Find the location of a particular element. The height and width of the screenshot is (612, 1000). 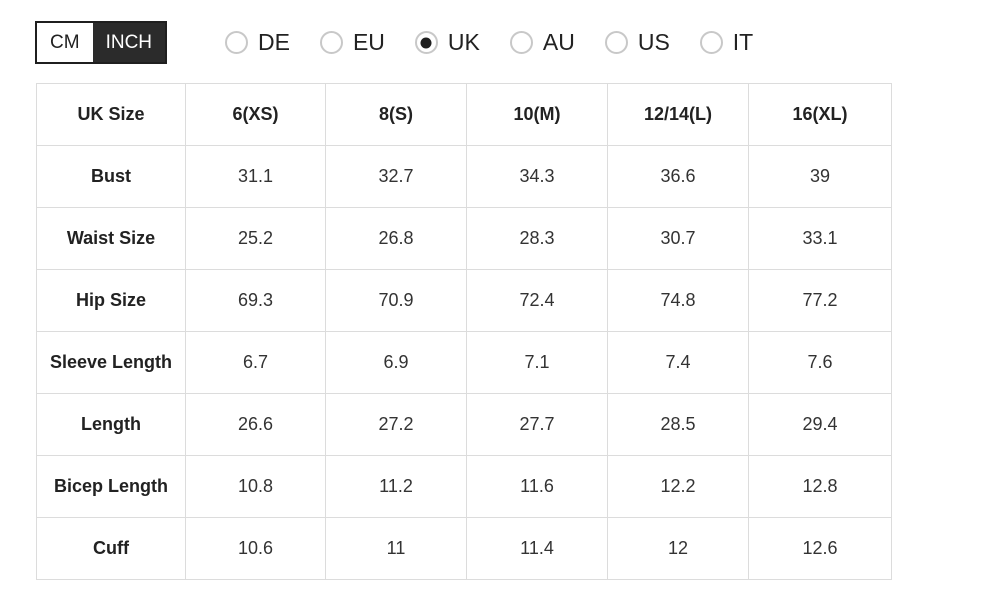

table-row: Bust 31.1 32.7 34.3 36.6 39 is located at coordinates (464, 176).